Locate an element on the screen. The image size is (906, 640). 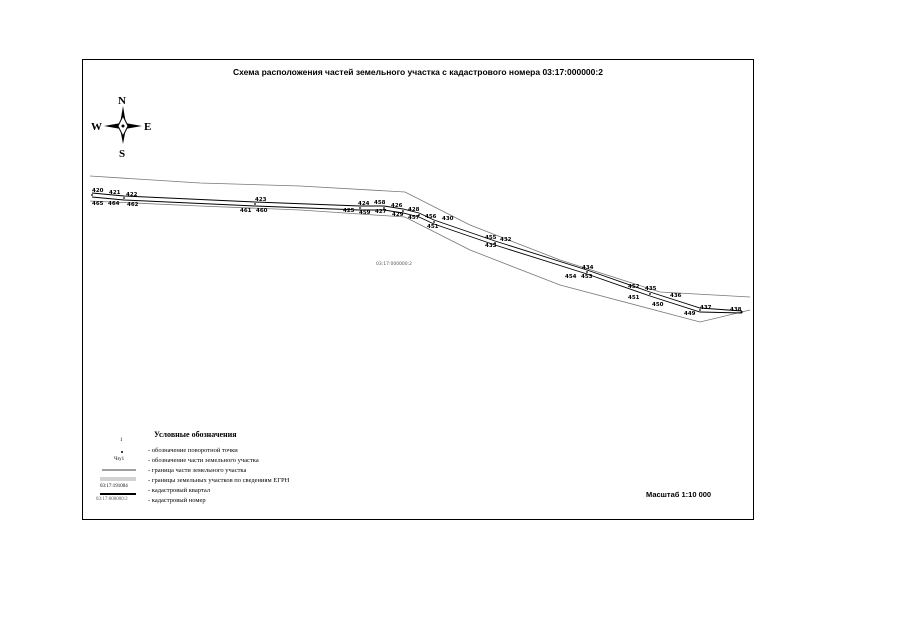
point-label: 421 is located at coordinates (115, 193).